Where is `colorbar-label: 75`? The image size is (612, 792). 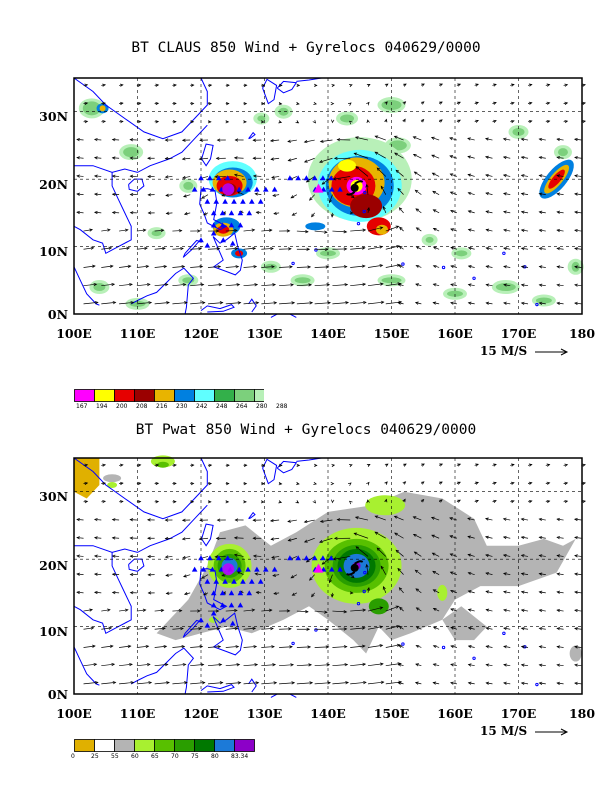
colorbar-label: 75 is located at coordinates (195, 756).